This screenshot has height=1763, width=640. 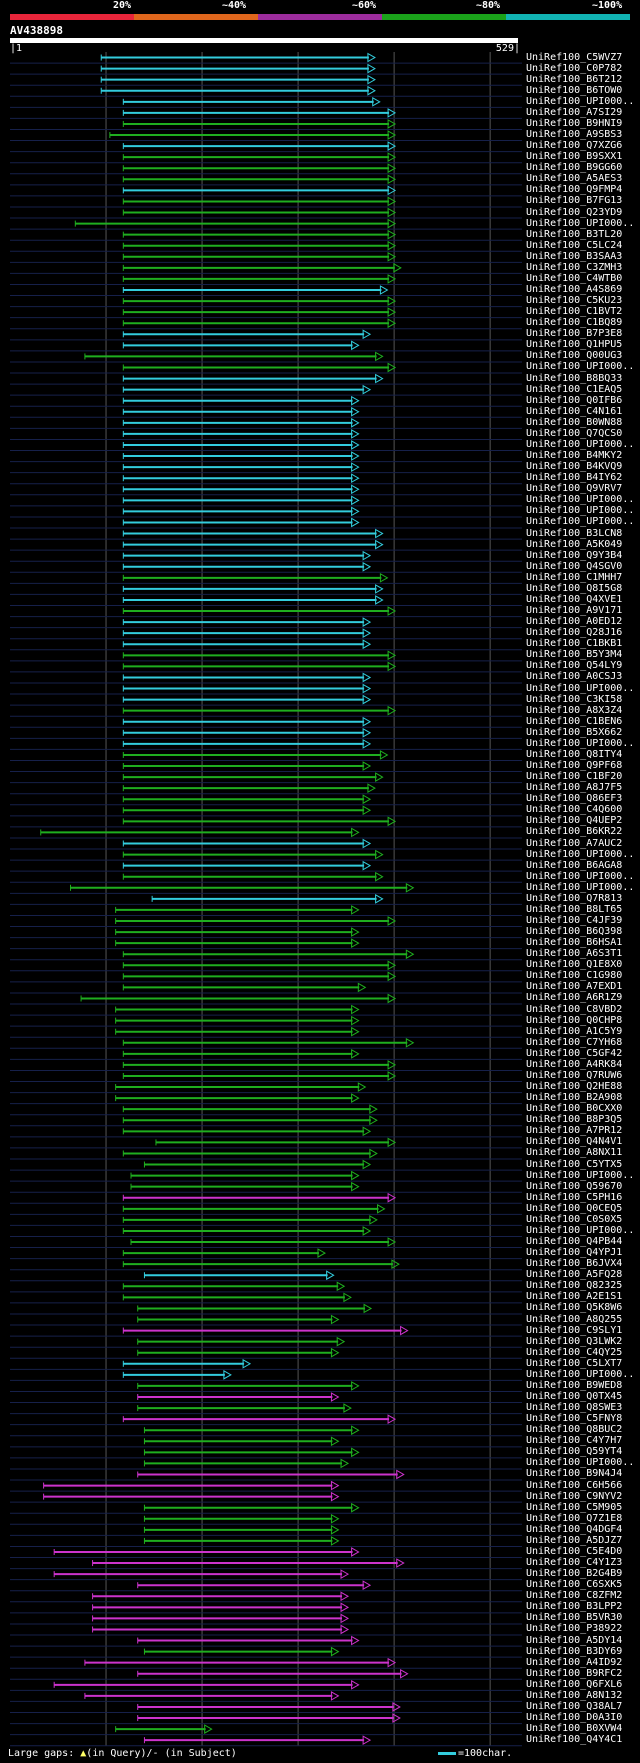 I want to click on hit-label: UniRef100_B2A908, so click(x=574, y=1098).